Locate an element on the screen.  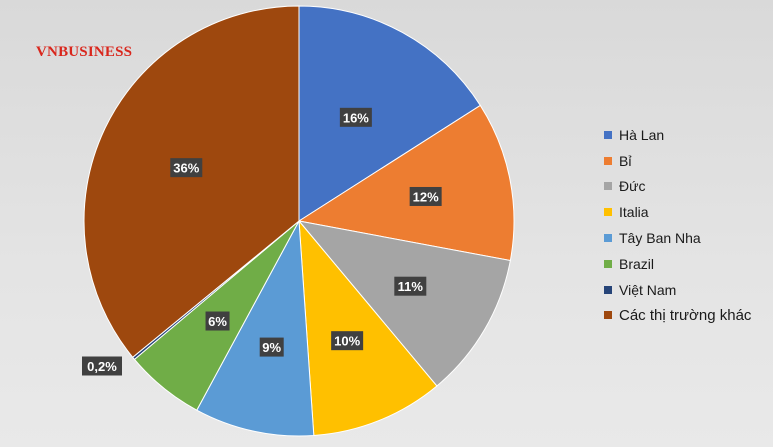
data-label-text: 9% is located at coordinates (271, 347).